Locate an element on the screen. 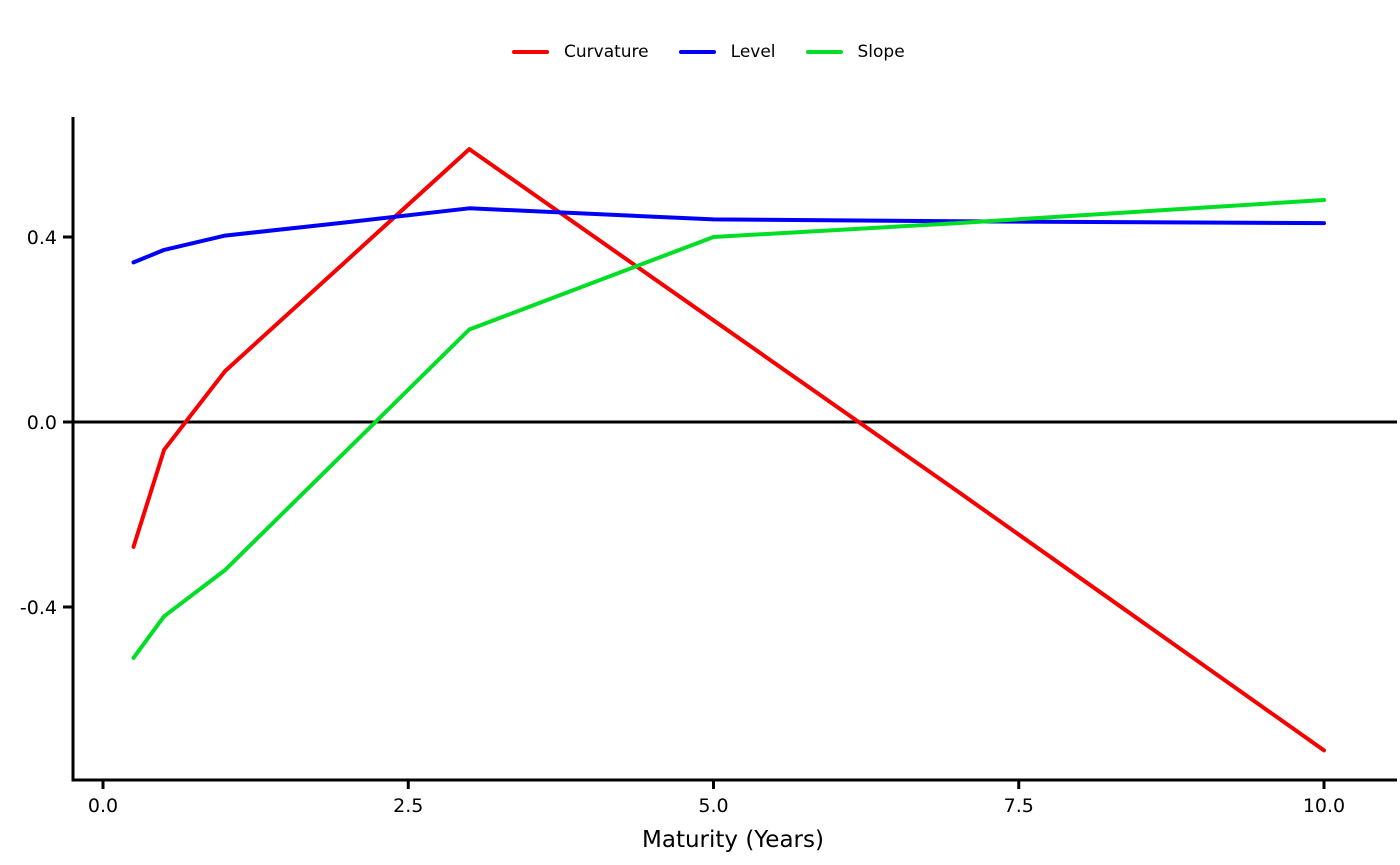 The image size is (1400, 865). level-line is located at coordinates (728, 235).